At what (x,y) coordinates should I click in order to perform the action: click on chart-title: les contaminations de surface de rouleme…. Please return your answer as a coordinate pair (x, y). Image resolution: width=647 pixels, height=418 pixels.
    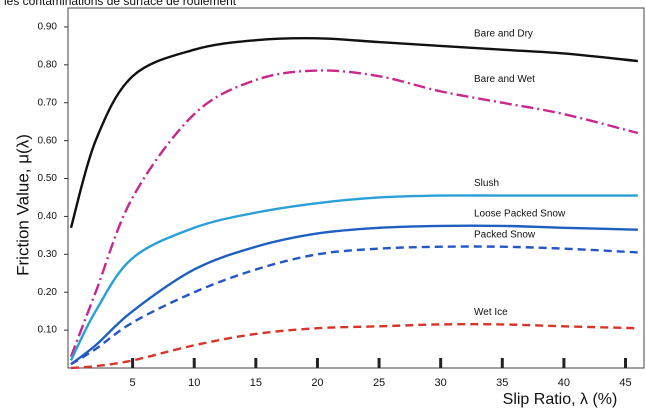
    Looking at the image, I should click on (120, 4).